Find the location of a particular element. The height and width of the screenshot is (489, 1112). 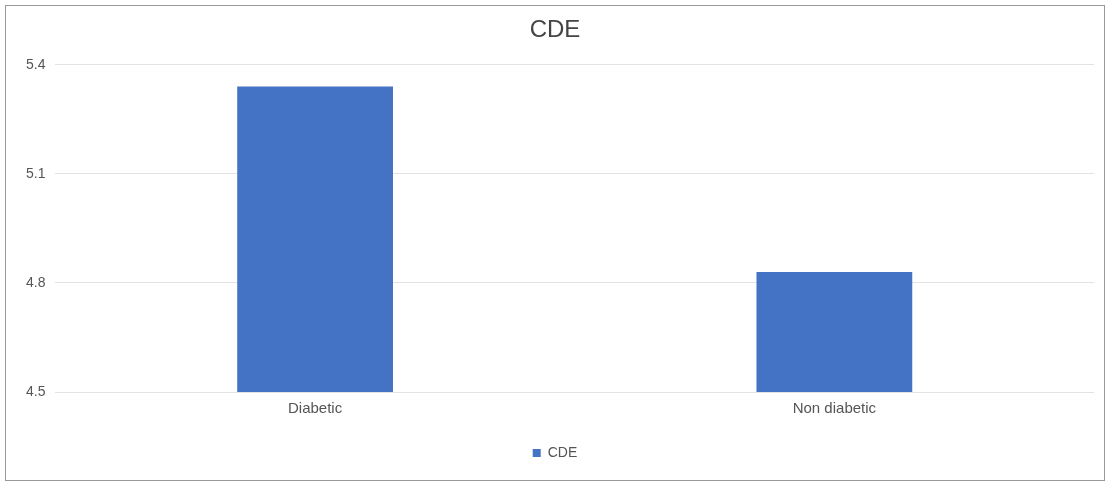

y-tick-label: 4.8 is located at coordinates (35, 281).